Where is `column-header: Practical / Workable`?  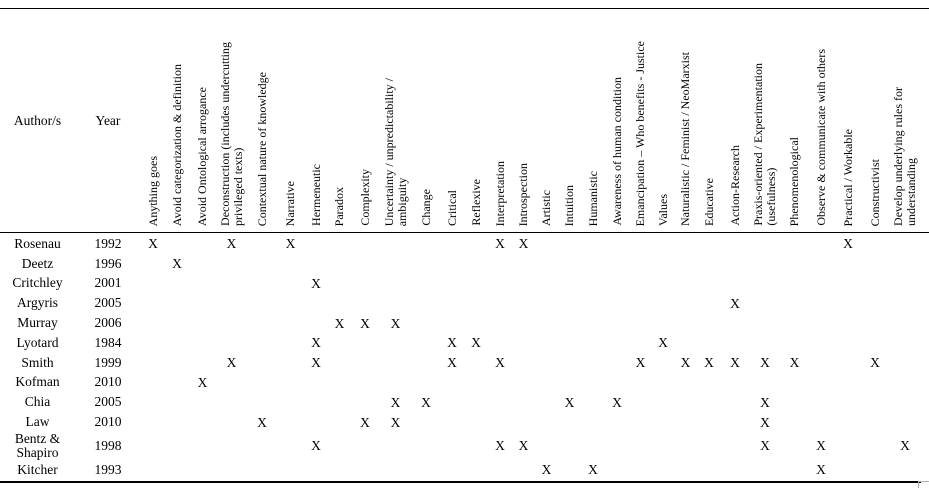
column-header: Practical / Workable is located at coordinates (848, 120).